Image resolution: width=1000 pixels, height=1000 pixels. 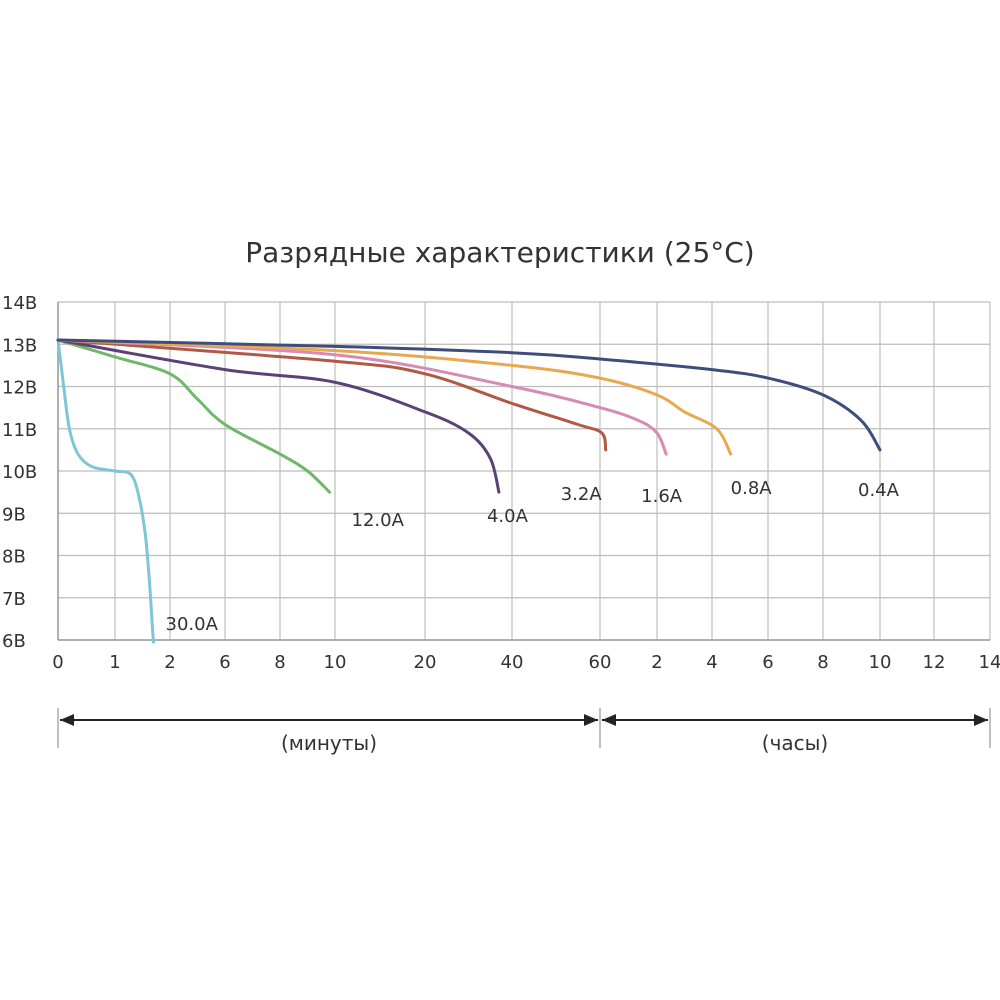 What do you see at coordinates (14, 557) in the screenshot?
I see `y-tick-label: 8В` at bounding box center [14, 557].